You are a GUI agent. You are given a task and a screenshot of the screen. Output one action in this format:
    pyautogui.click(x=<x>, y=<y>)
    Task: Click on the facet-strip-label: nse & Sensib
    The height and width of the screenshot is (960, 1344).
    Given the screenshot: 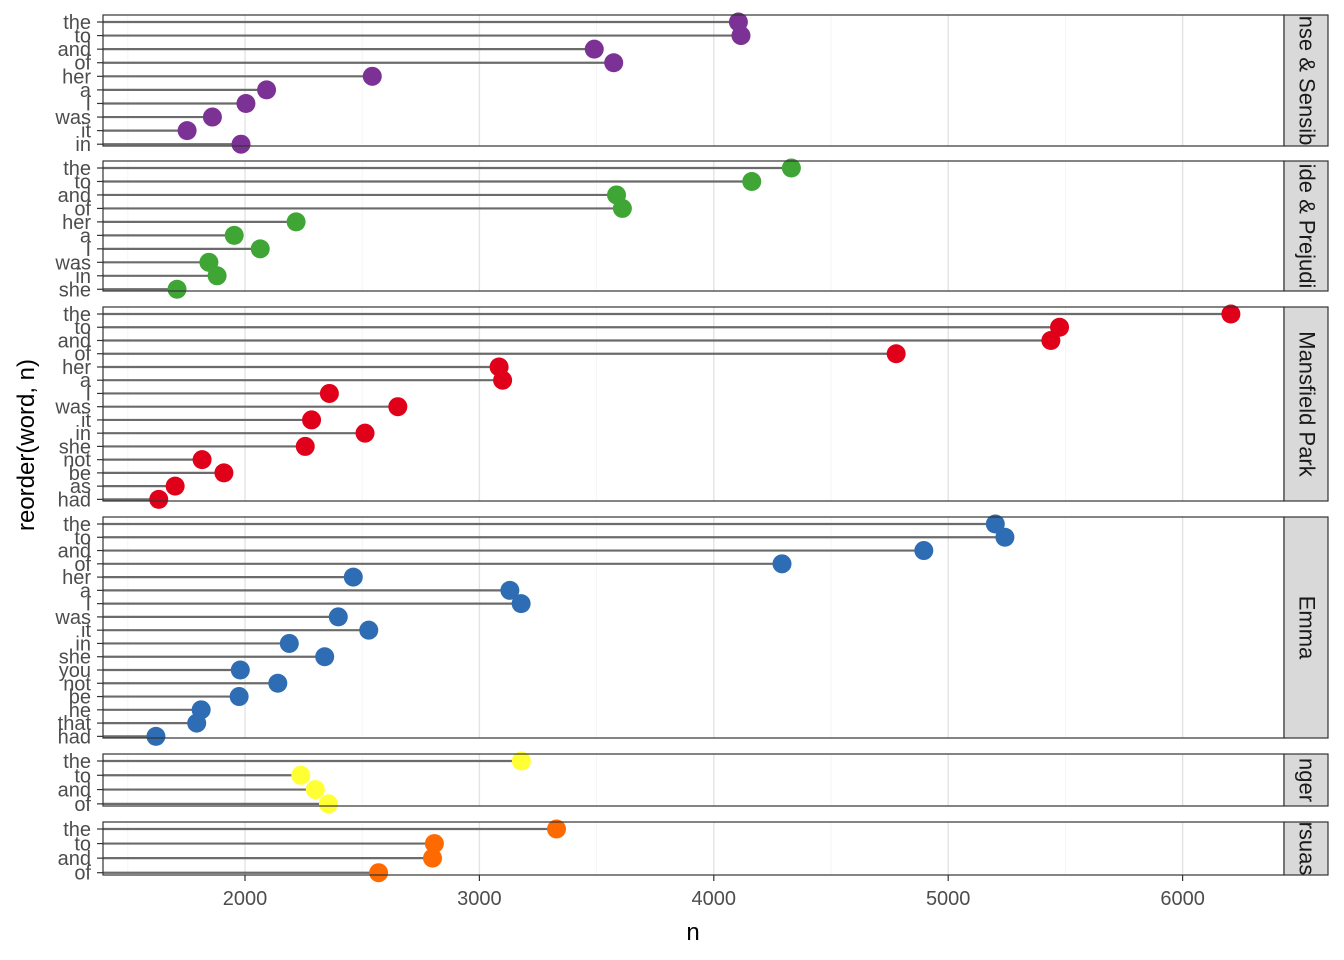 What is the action you would take?
    pyautogui.click(x=1307, y=81)
    